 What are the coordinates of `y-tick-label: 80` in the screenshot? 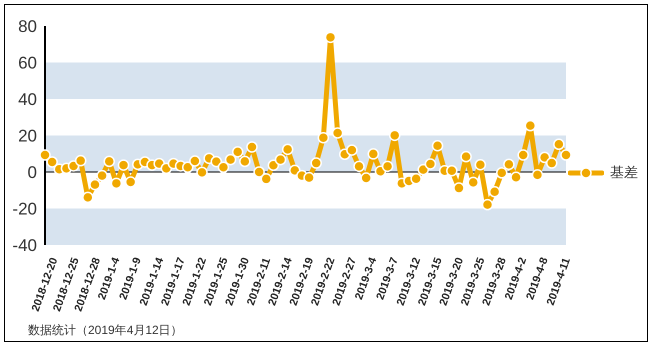 It's located at (27, 26).